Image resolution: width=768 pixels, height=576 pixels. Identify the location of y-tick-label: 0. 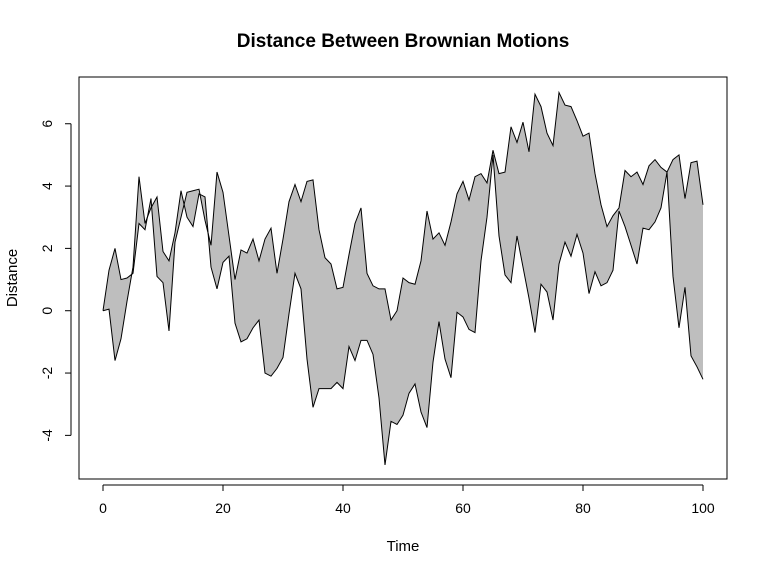
(47, 311).